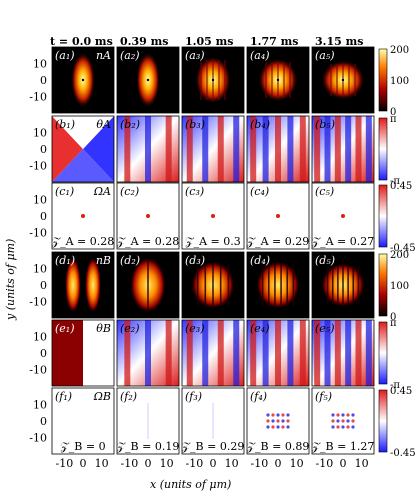  Describe the element at coordinates (260, 55) in the screenshot. I see `panel-label: (a₄)` at that location.